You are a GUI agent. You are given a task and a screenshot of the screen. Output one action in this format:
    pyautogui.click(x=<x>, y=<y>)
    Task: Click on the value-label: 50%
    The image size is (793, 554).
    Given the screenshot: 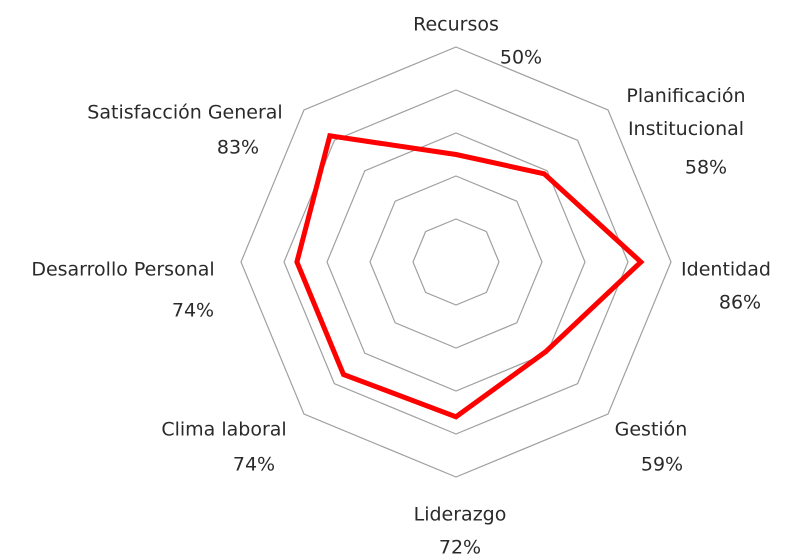 What is the action you would take?
    pyautogui.click(x=521, y=57)
    